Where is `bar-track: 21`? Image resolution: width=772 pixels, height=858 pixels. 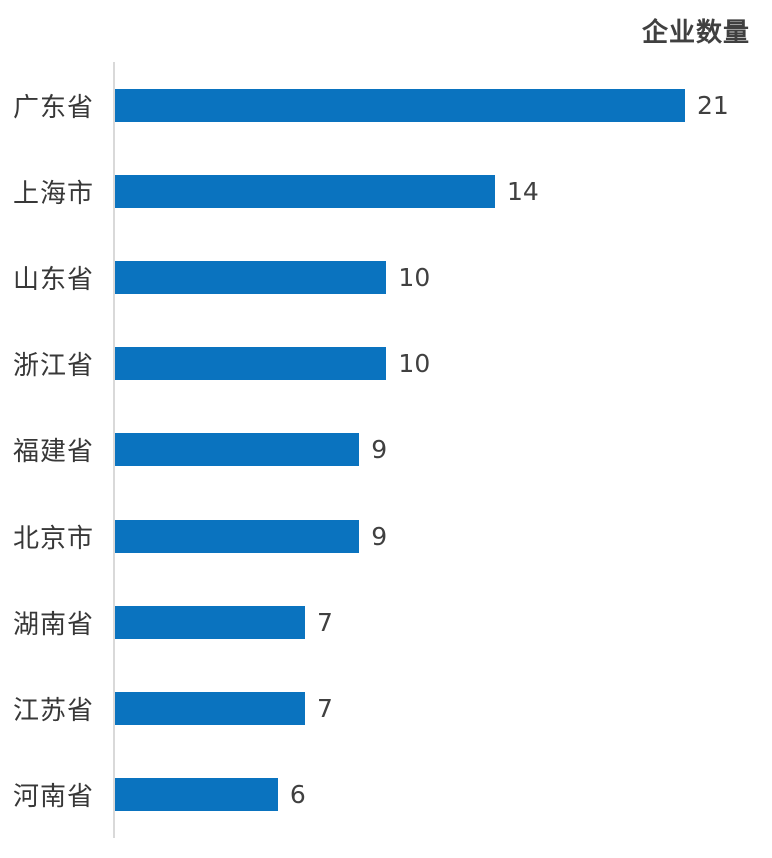
bar-track: 21 is located at coordinates (442, 105).